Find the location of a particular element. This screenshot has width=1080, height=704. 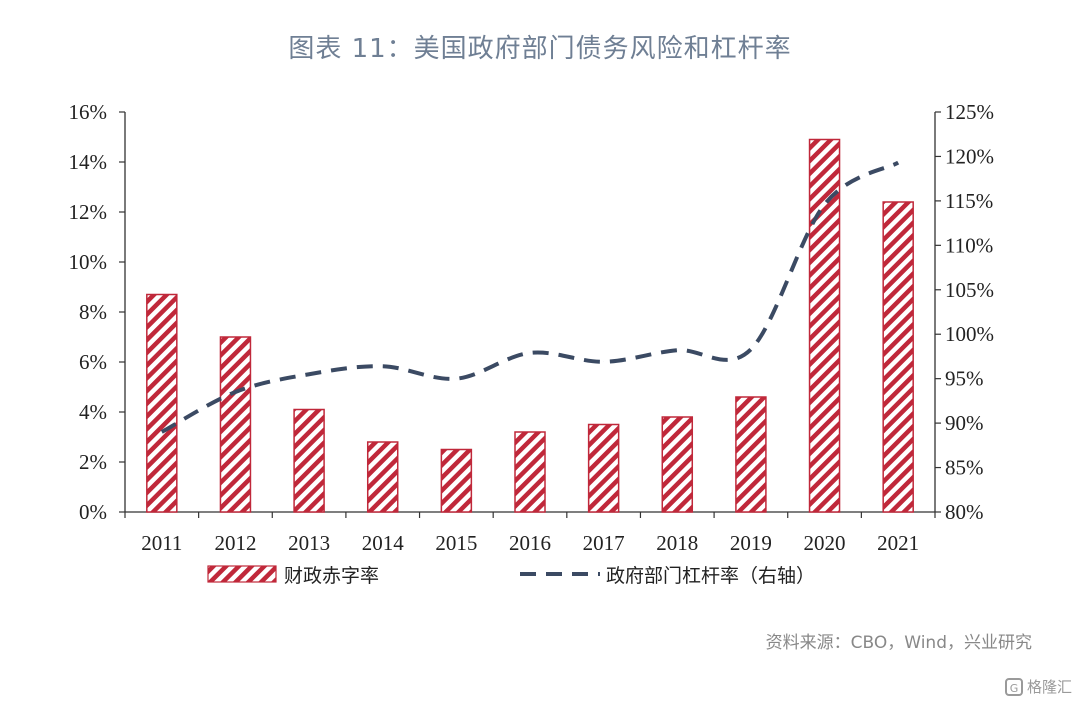

watermark-text: 格隆汇 is located at coordinates (1049, 687).